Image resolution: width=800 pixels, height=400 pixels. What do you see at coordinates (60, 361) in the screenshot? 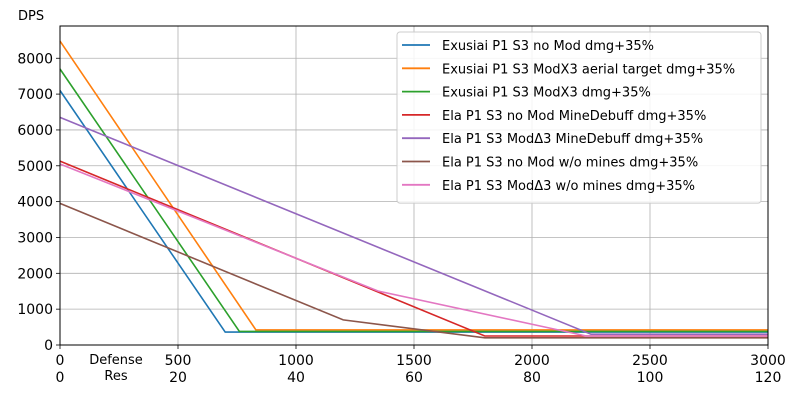
I see `x-tick-label: 0` at bounding box center [60, 361].